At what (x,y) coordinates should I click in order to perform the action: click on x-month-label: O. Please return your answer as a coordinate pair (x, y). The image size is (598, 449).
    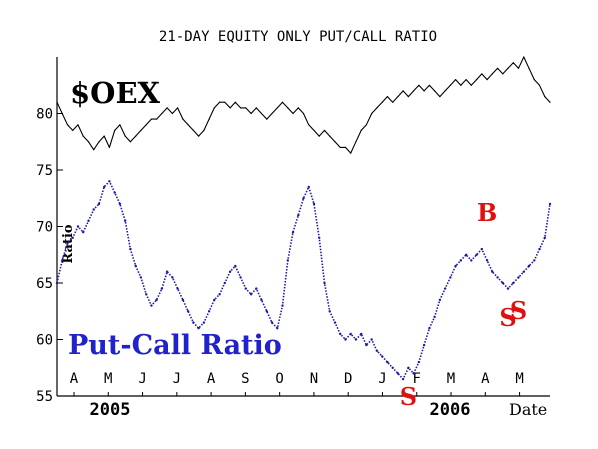
    Looking at the image, I should click on (279, 379).